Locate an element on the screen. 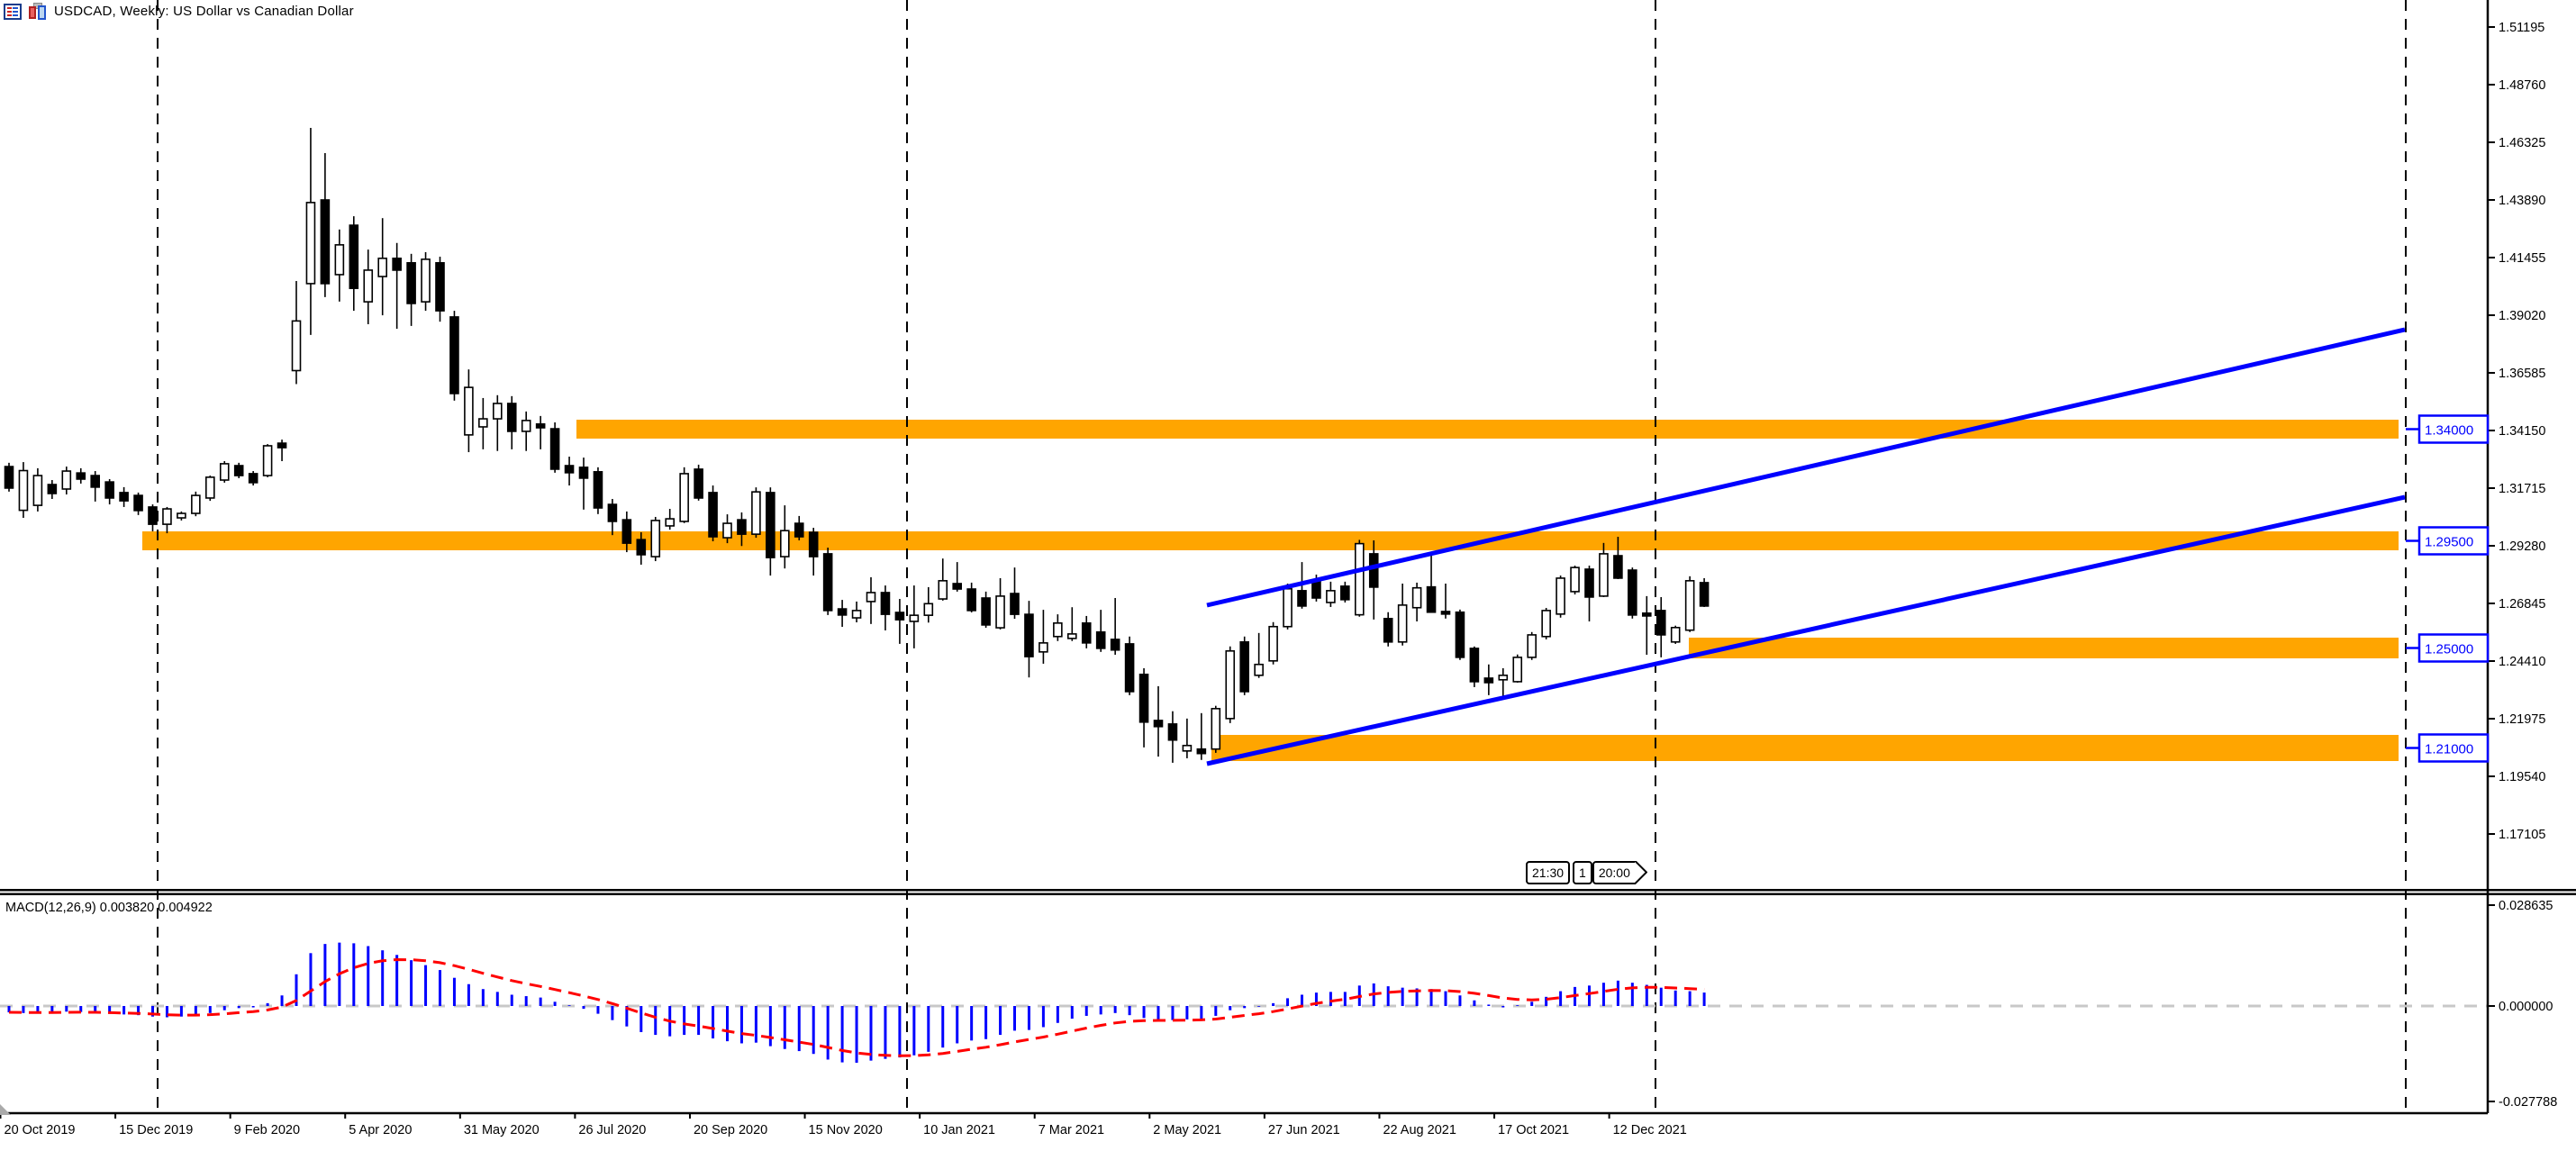 The width and height of the screenshot is (2576, 1151). price-level-label: 1.29500 is located at coordinates (2449, 542).